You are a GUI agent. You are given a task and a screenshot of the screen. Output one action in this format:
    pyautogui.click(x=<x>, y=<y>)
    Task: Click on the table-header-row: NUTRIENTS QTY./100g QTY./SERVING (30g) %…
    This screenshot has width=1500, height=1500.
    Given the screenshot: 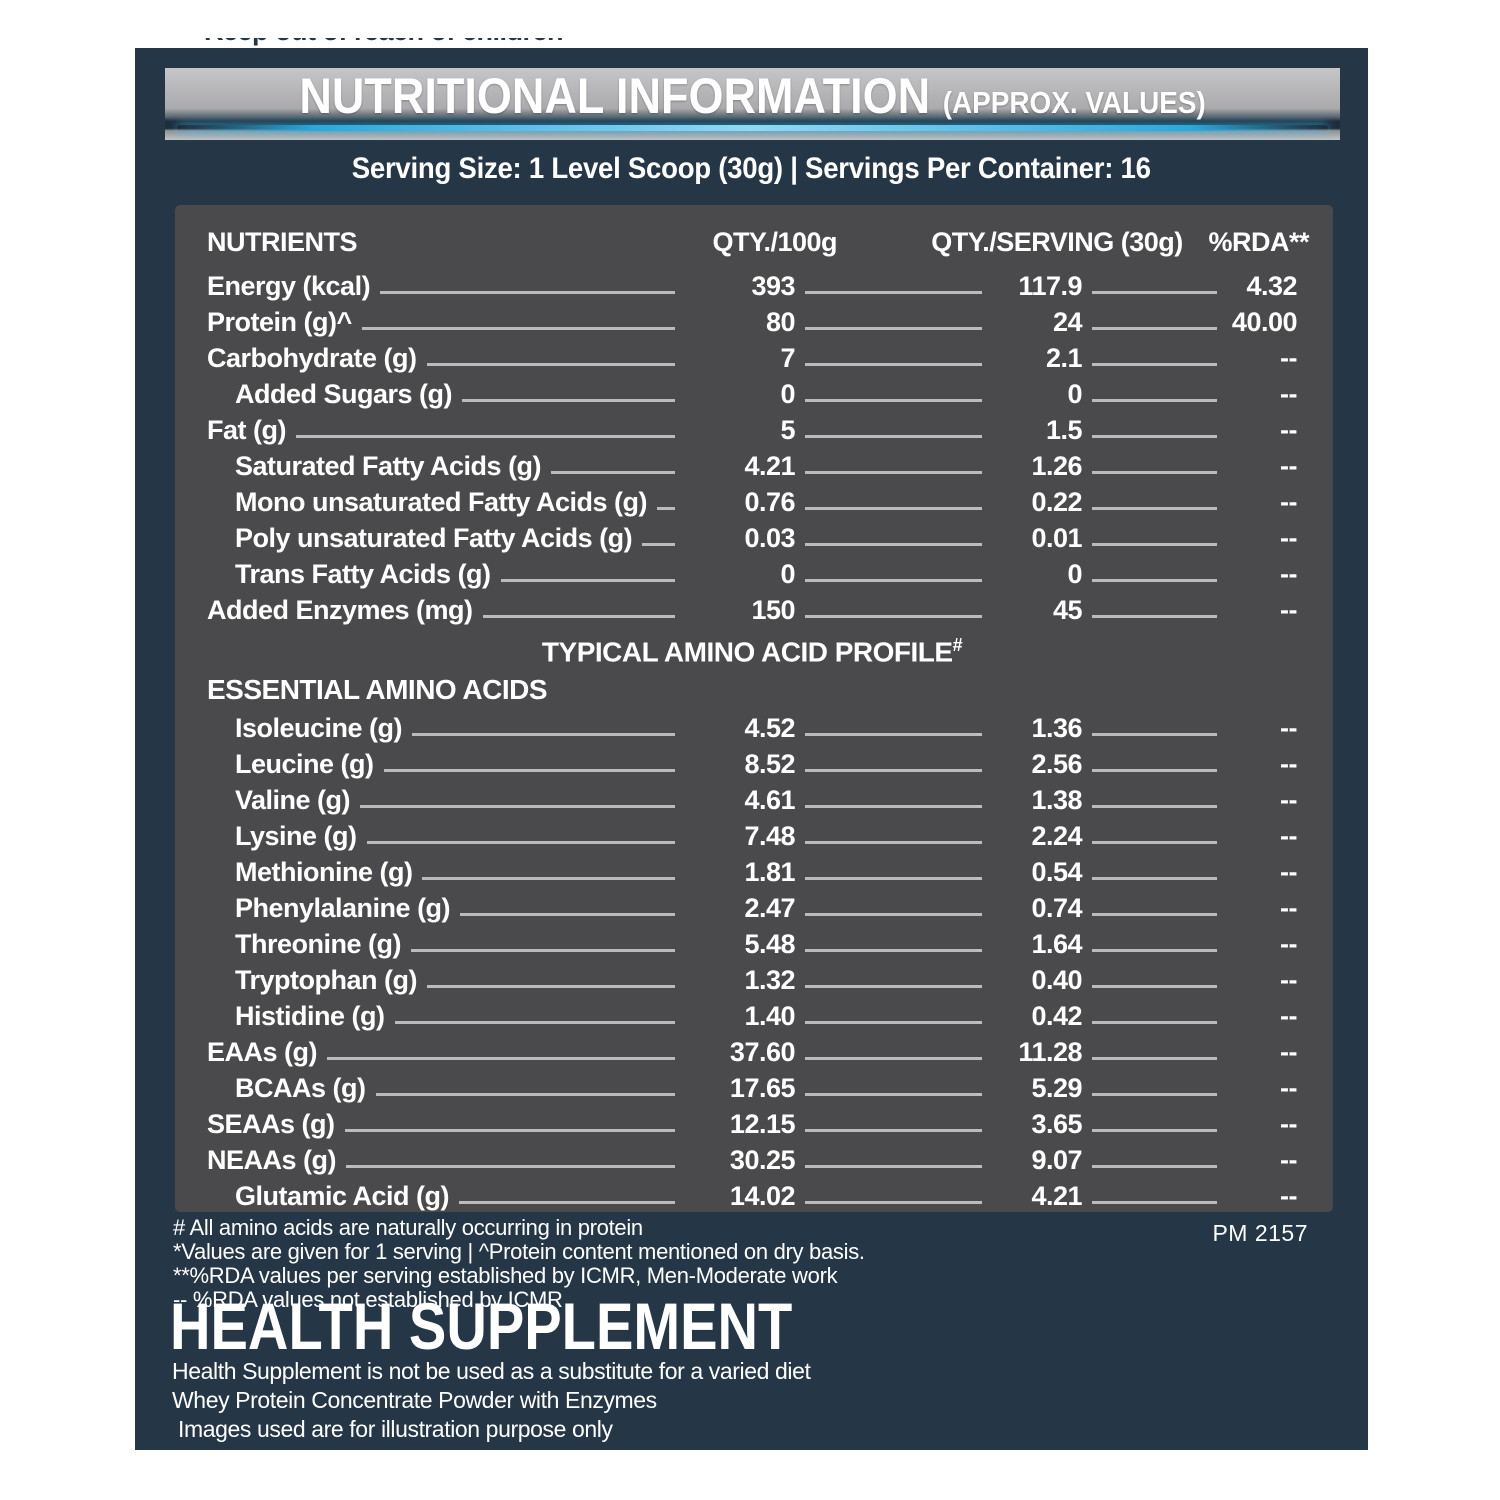 What is the action you would take?
    pyautogui.click(x=758, y=243)
    